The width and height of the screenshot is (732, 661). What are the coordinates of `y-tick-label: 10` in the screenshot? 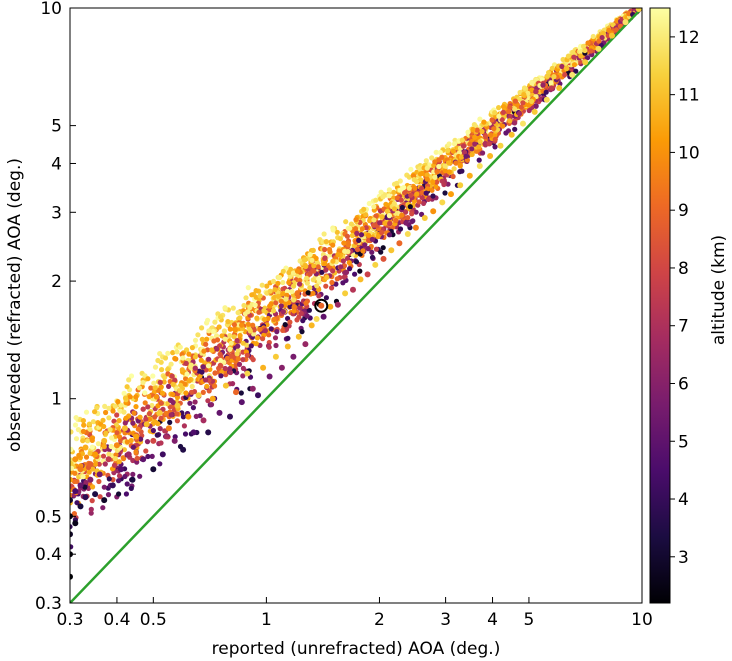 It's located at (51, 9).